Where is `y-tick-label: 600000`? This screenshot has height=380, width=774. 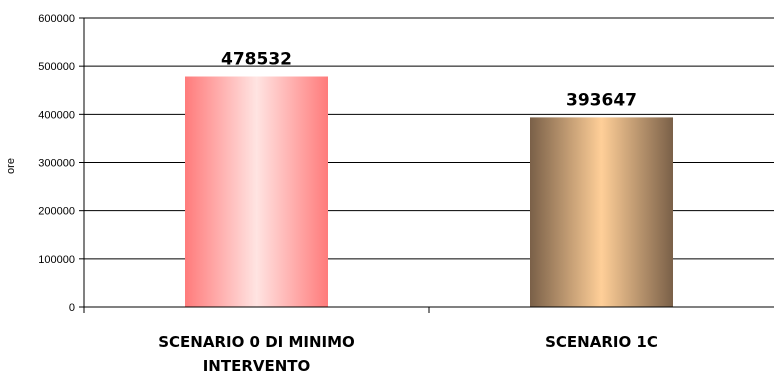 y-tick-label: 600000 is located at coordinates (56, 19).